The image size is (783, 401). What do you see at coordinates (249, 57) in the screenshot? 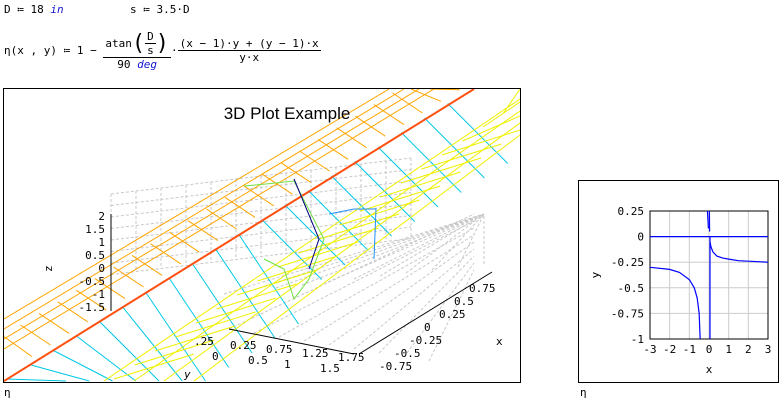
I see `expr-den: y·x` at bounding box center [249, 57].